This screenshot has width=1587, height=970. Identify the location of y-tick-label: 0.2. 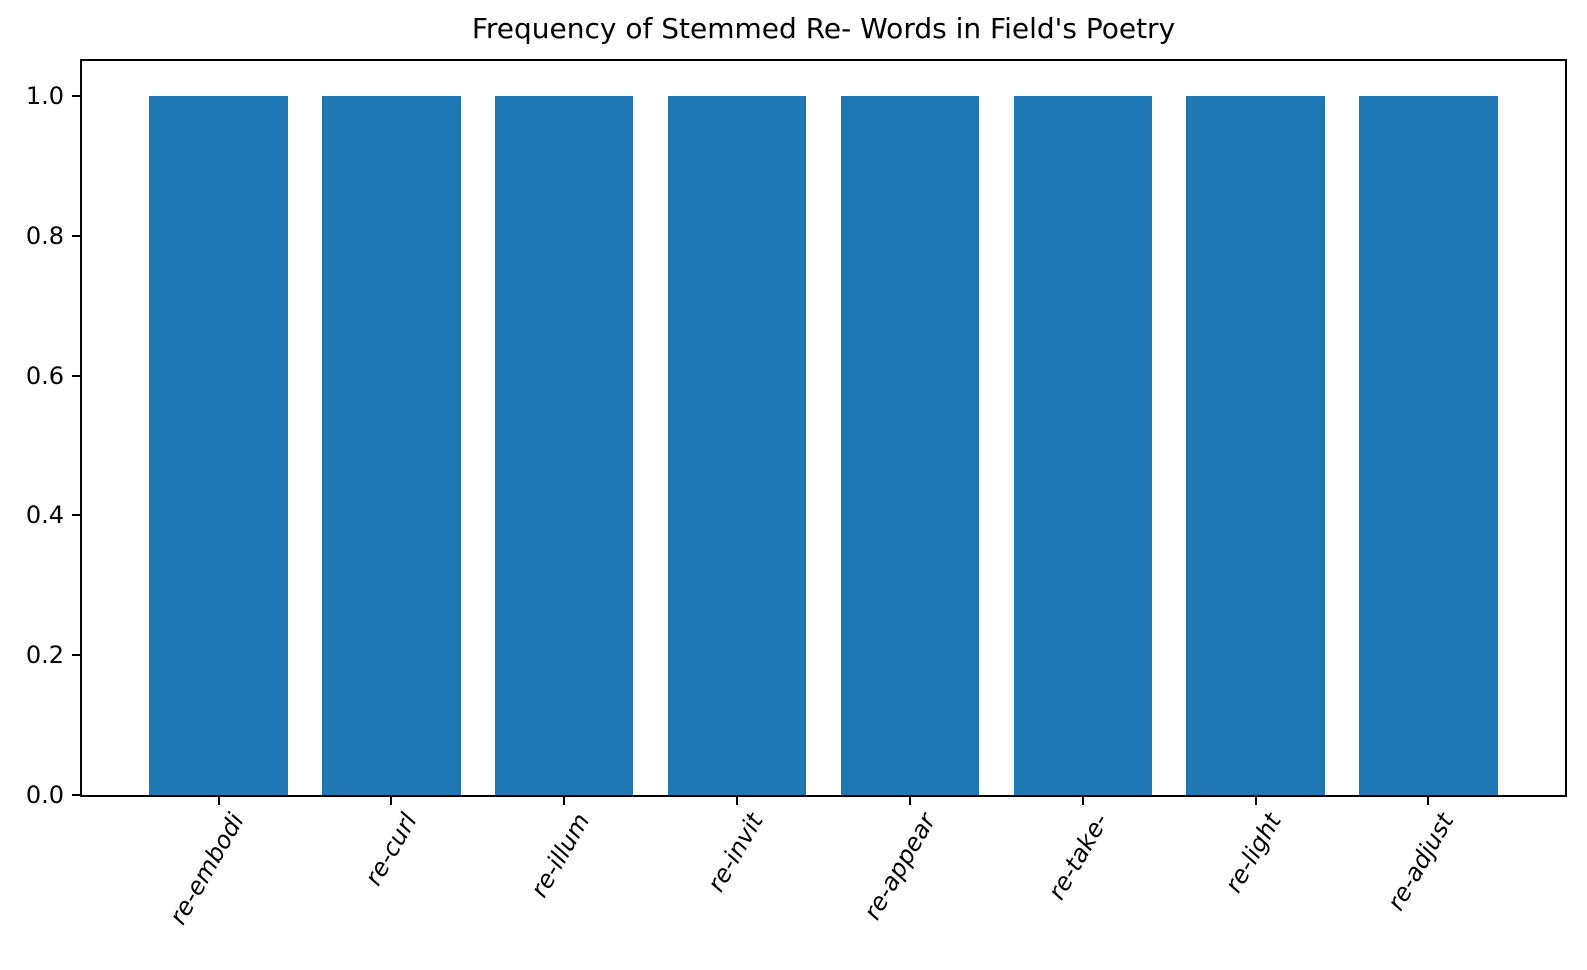
(44, 655).